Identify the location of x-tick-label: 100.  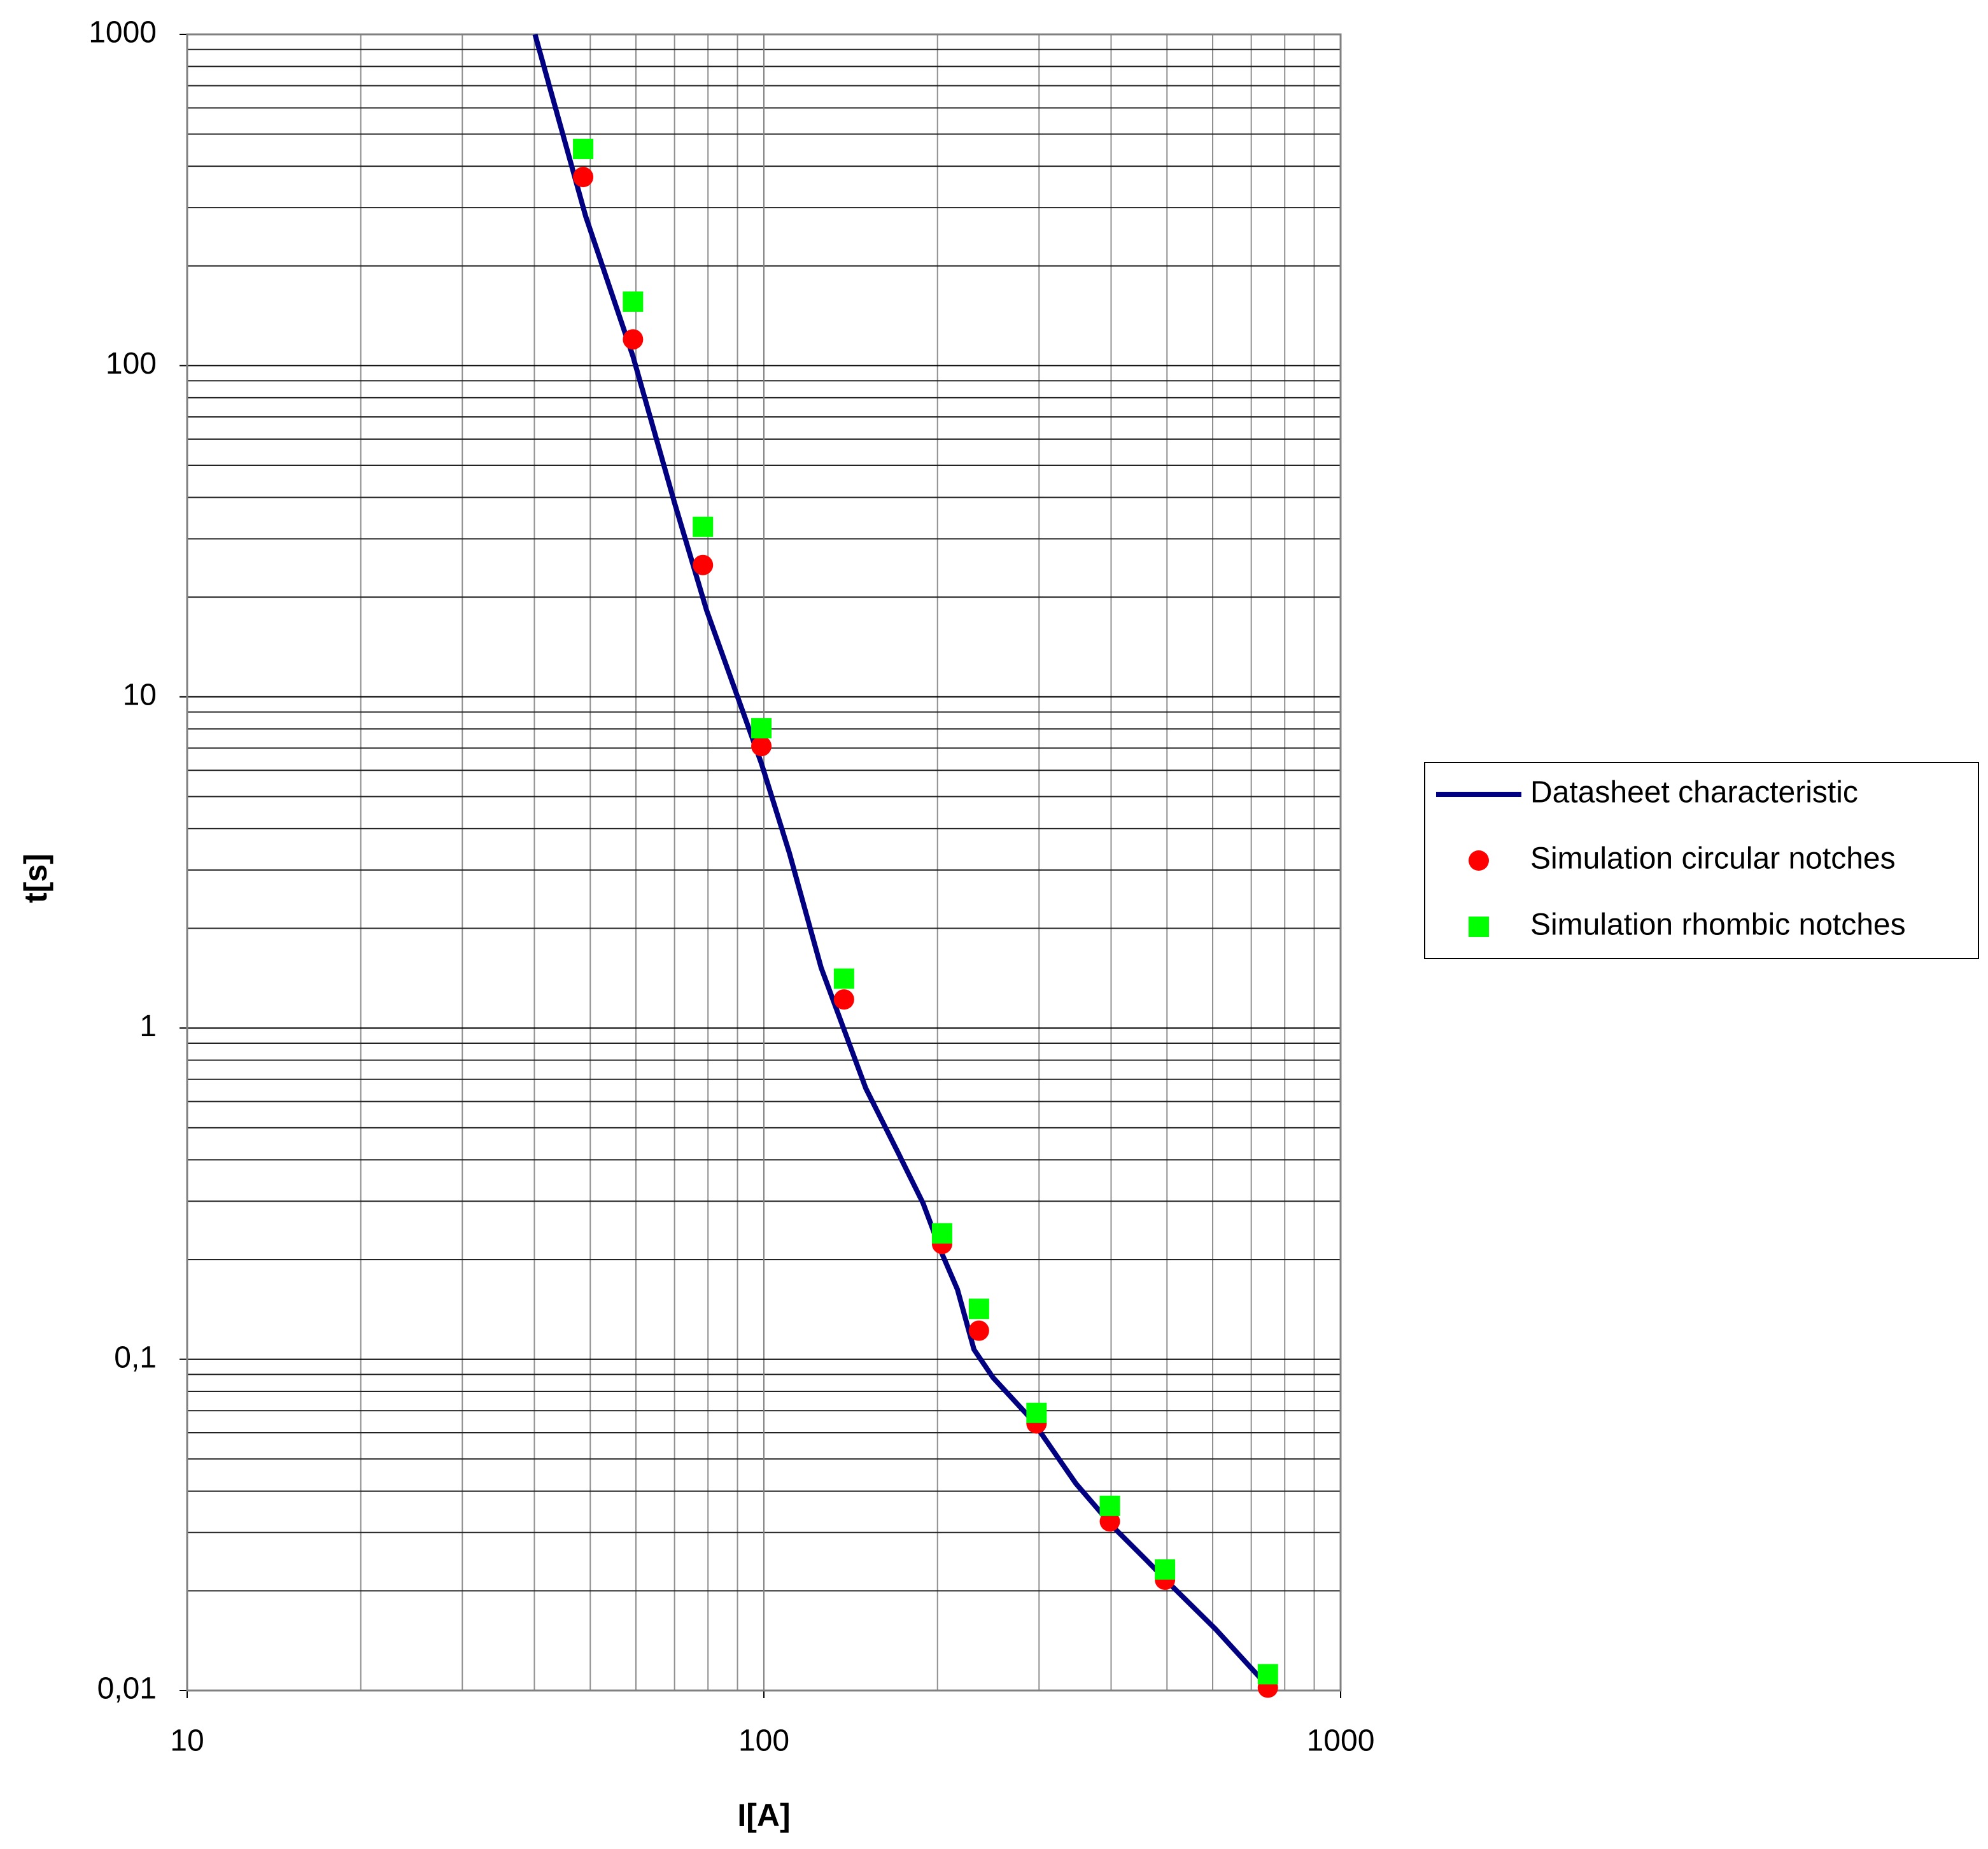
(763, 1741).